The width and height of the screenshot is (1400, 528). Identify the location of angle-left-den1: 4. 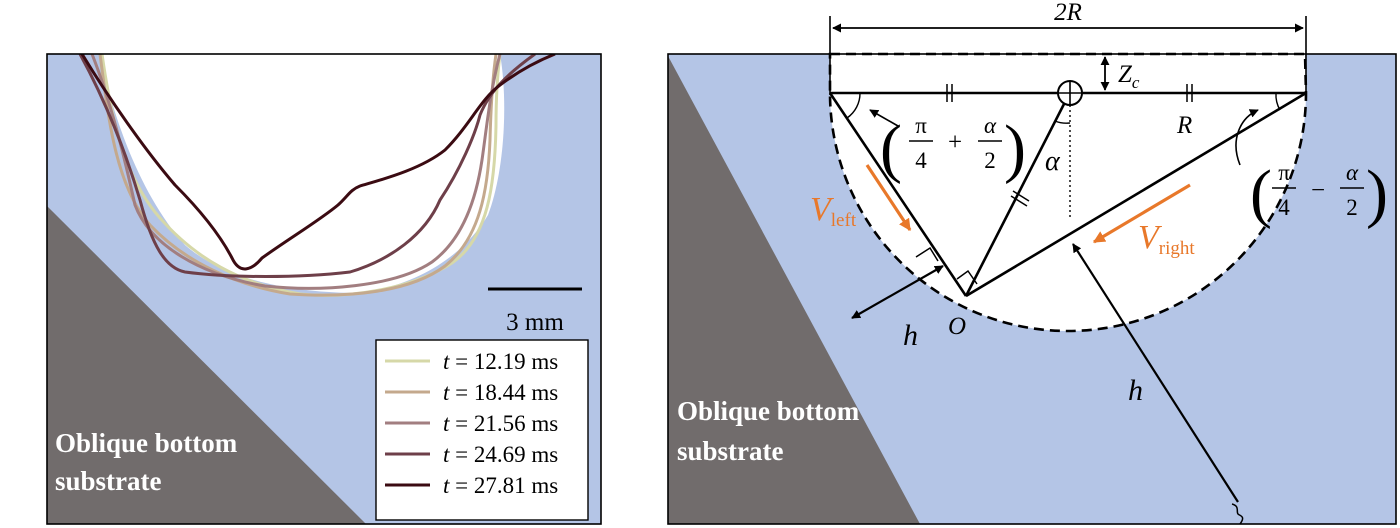
(921, 160).